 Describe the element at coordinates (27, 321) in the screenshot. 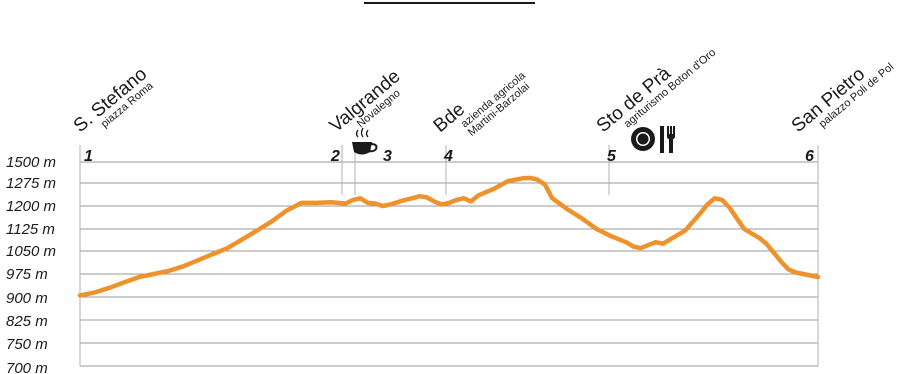

I see `y-tick-label: 825 m` at that location.